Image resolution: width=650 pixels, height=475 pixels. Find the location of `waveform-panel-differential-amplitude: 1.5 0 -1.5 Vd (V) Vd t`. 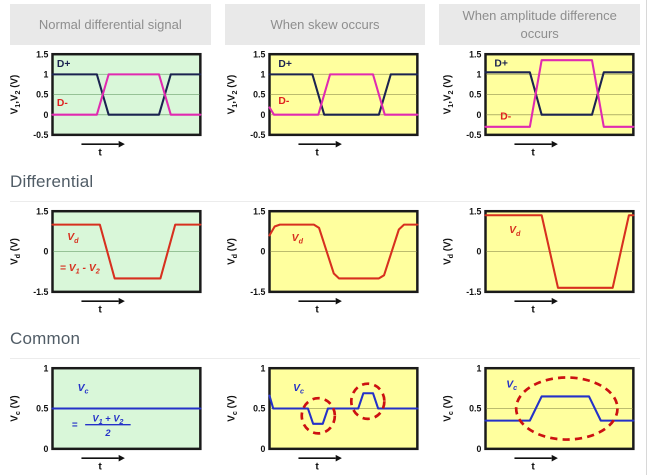

waveform-panel-differential-amplitude: 1.5 0 -1.5 Vd (V) Vd t is located at coordinates (541, 262).